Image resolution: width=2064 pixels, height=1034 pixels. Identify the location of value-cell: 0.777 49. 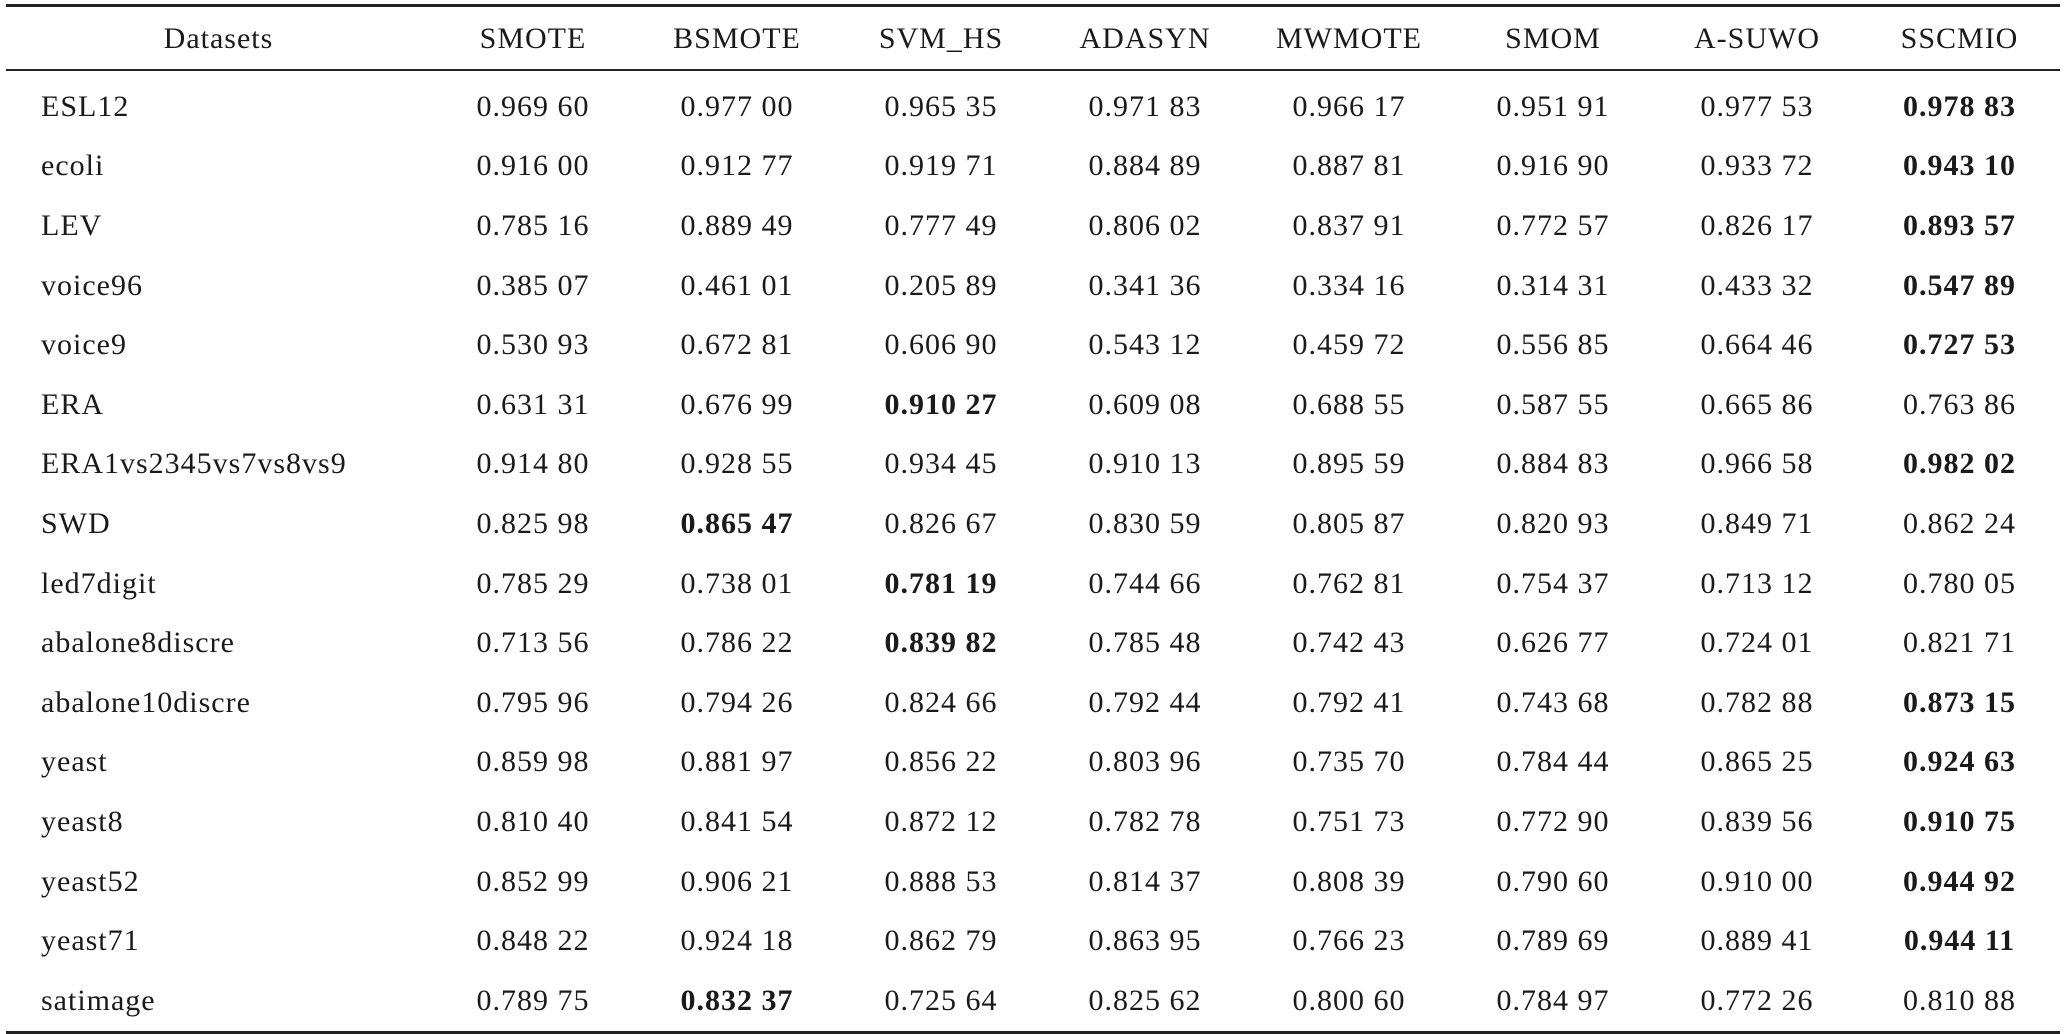
(941, 225).